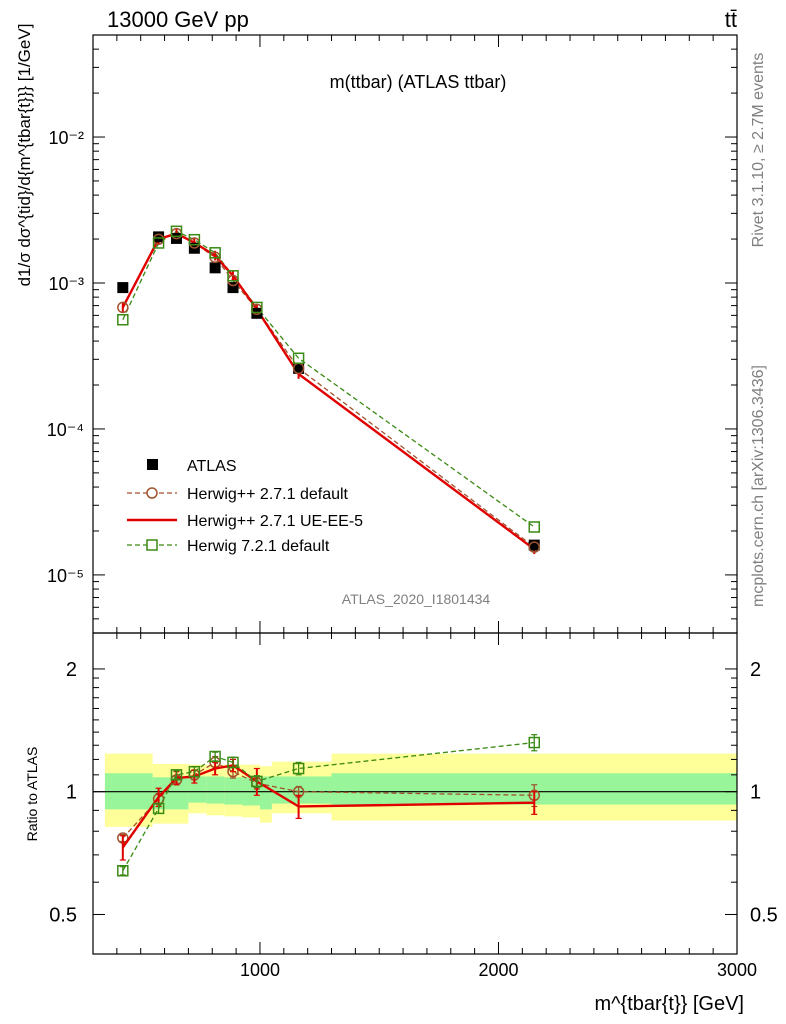  I want to click on y-tick-label-right: 1, so click(755, 793).